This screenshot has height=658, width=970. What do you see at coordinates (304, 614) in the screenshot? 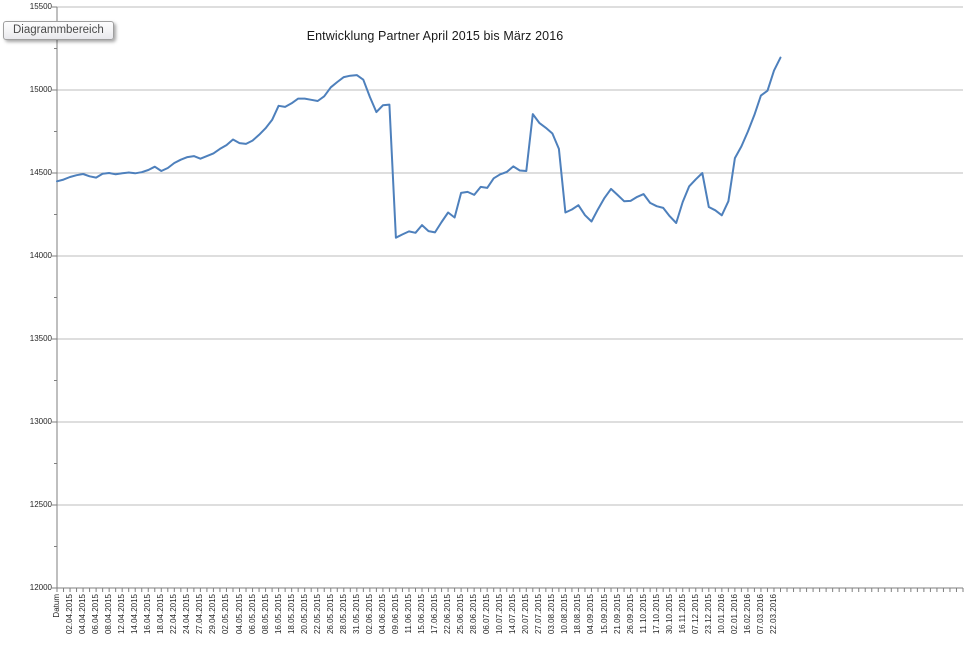
I see `x-axis-label: 20.05.2015` at bounding box center [304, 614].